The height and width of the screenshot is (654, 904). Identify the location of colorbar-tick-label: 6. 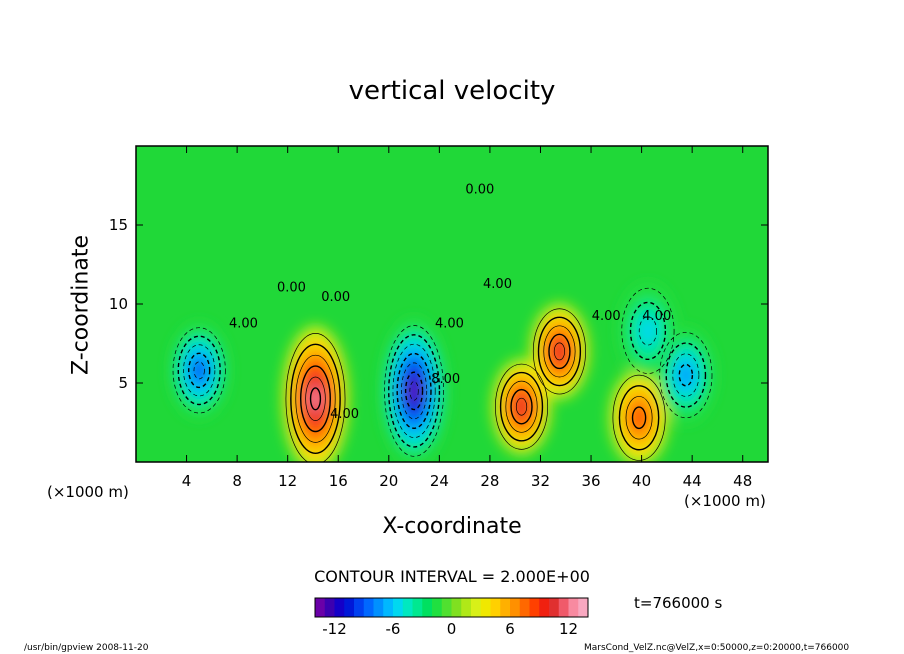
(510, 629).